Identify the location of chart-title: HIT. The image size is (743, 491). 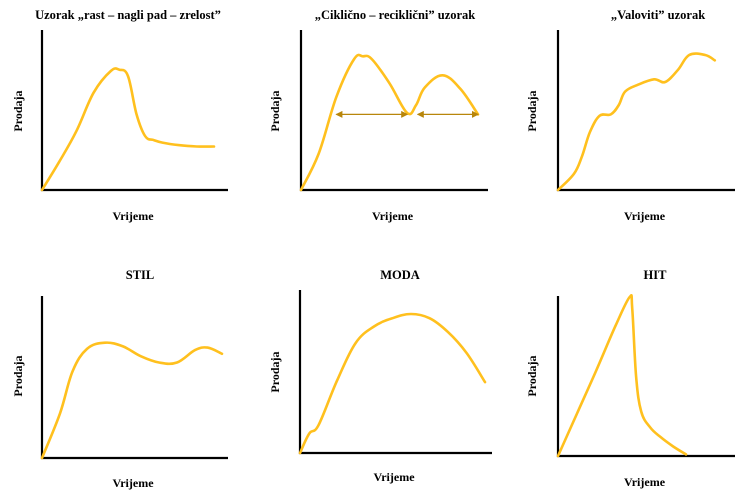
(656, 275).